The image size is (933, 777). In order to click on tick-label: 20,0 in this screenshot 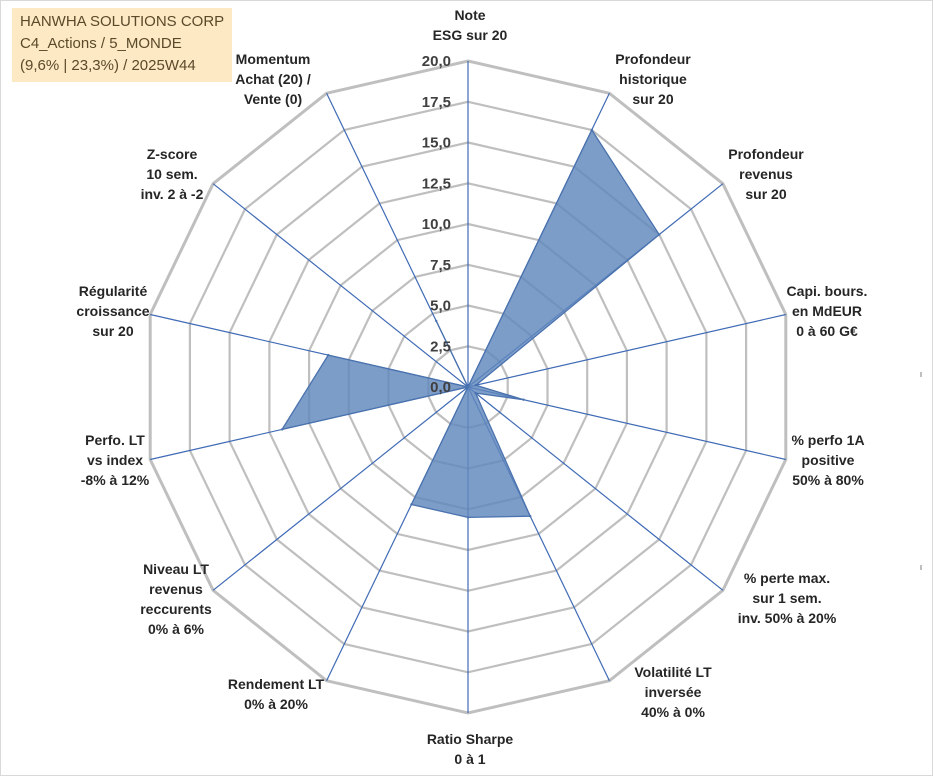, I will do `click(436, 61)`.